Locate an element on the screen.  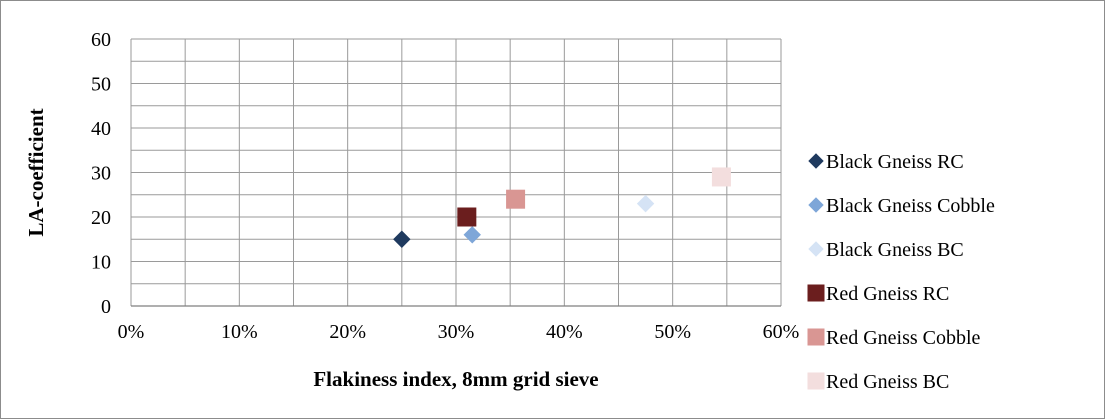
legend-label: Black Gneiss RC is located at coordinates (895, 162).